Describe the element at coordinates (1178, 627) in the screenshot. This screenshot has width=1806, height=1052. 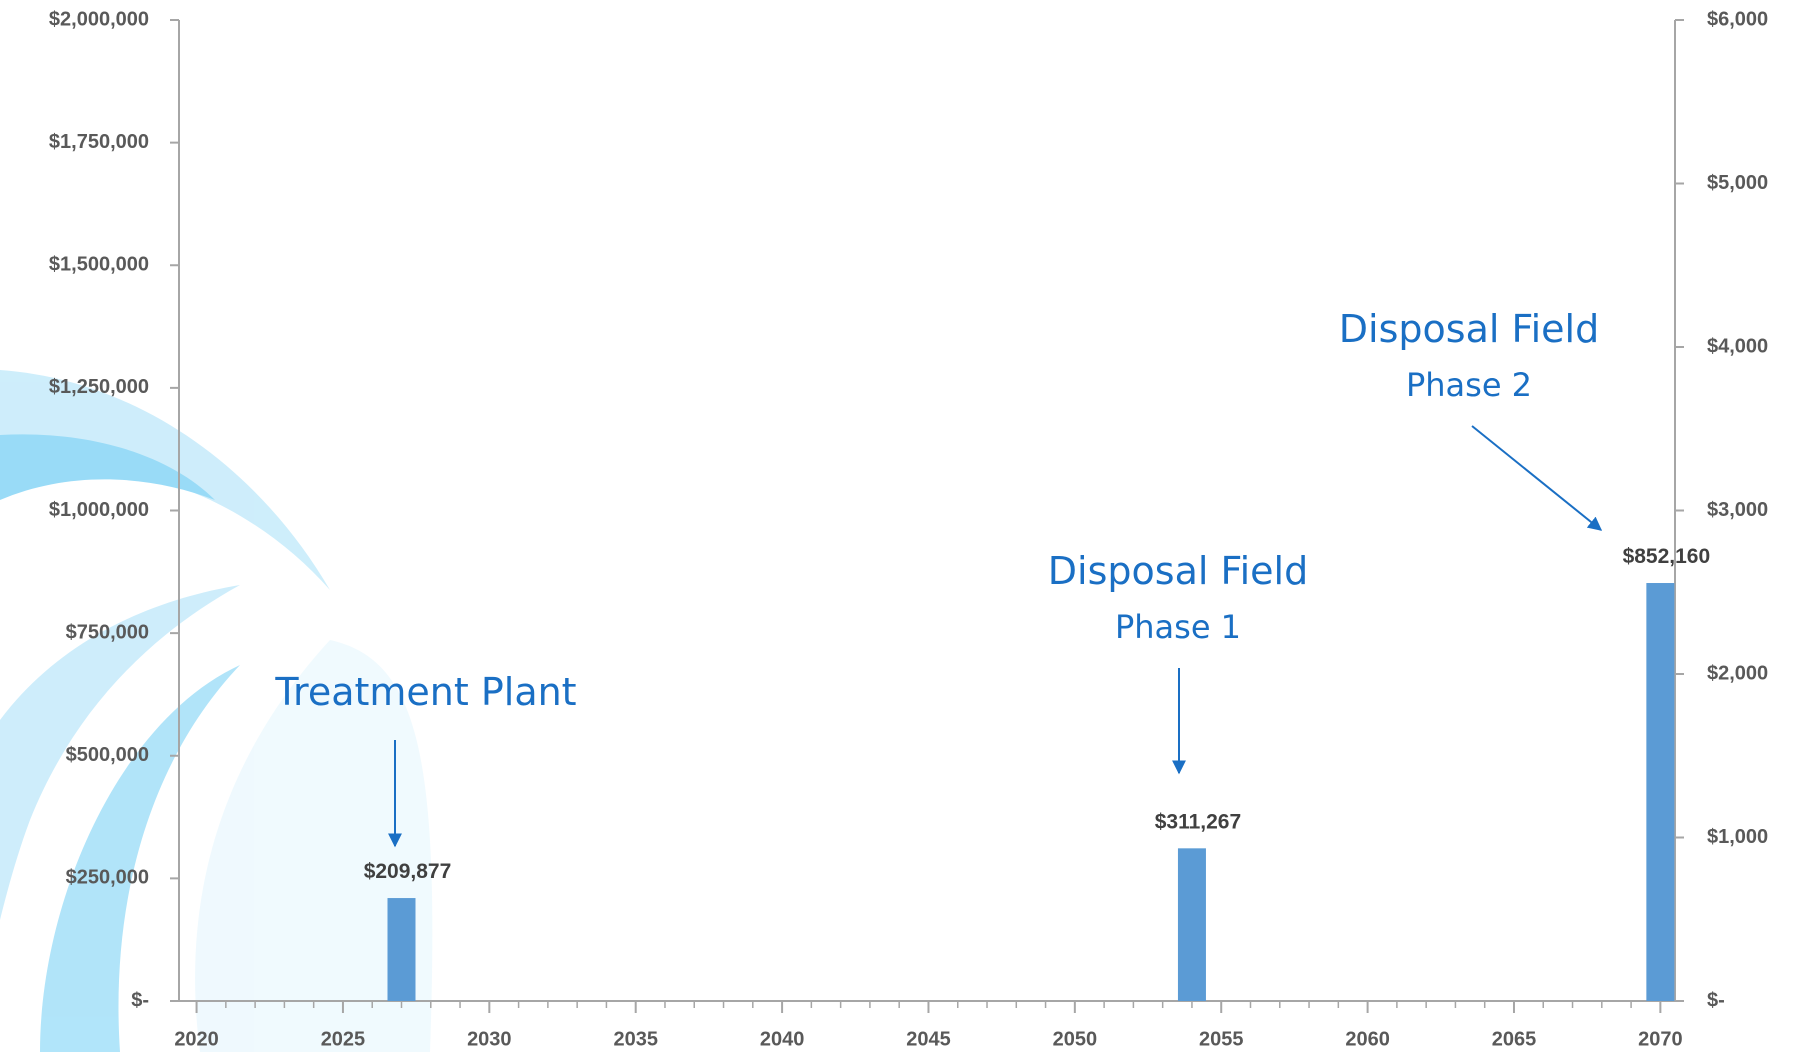
I see `annotation-subtitle: Phase 1` at that location.